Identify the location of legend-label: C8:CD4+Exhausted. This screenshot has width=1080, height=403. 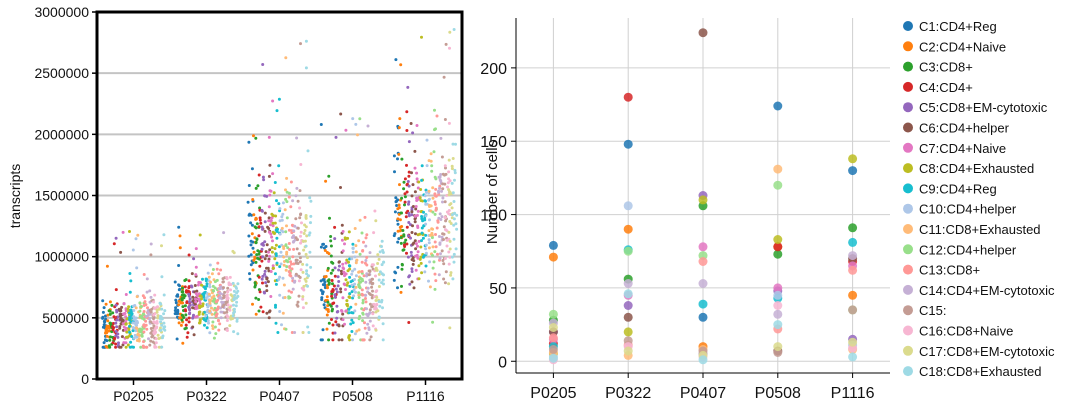
(976, 168).